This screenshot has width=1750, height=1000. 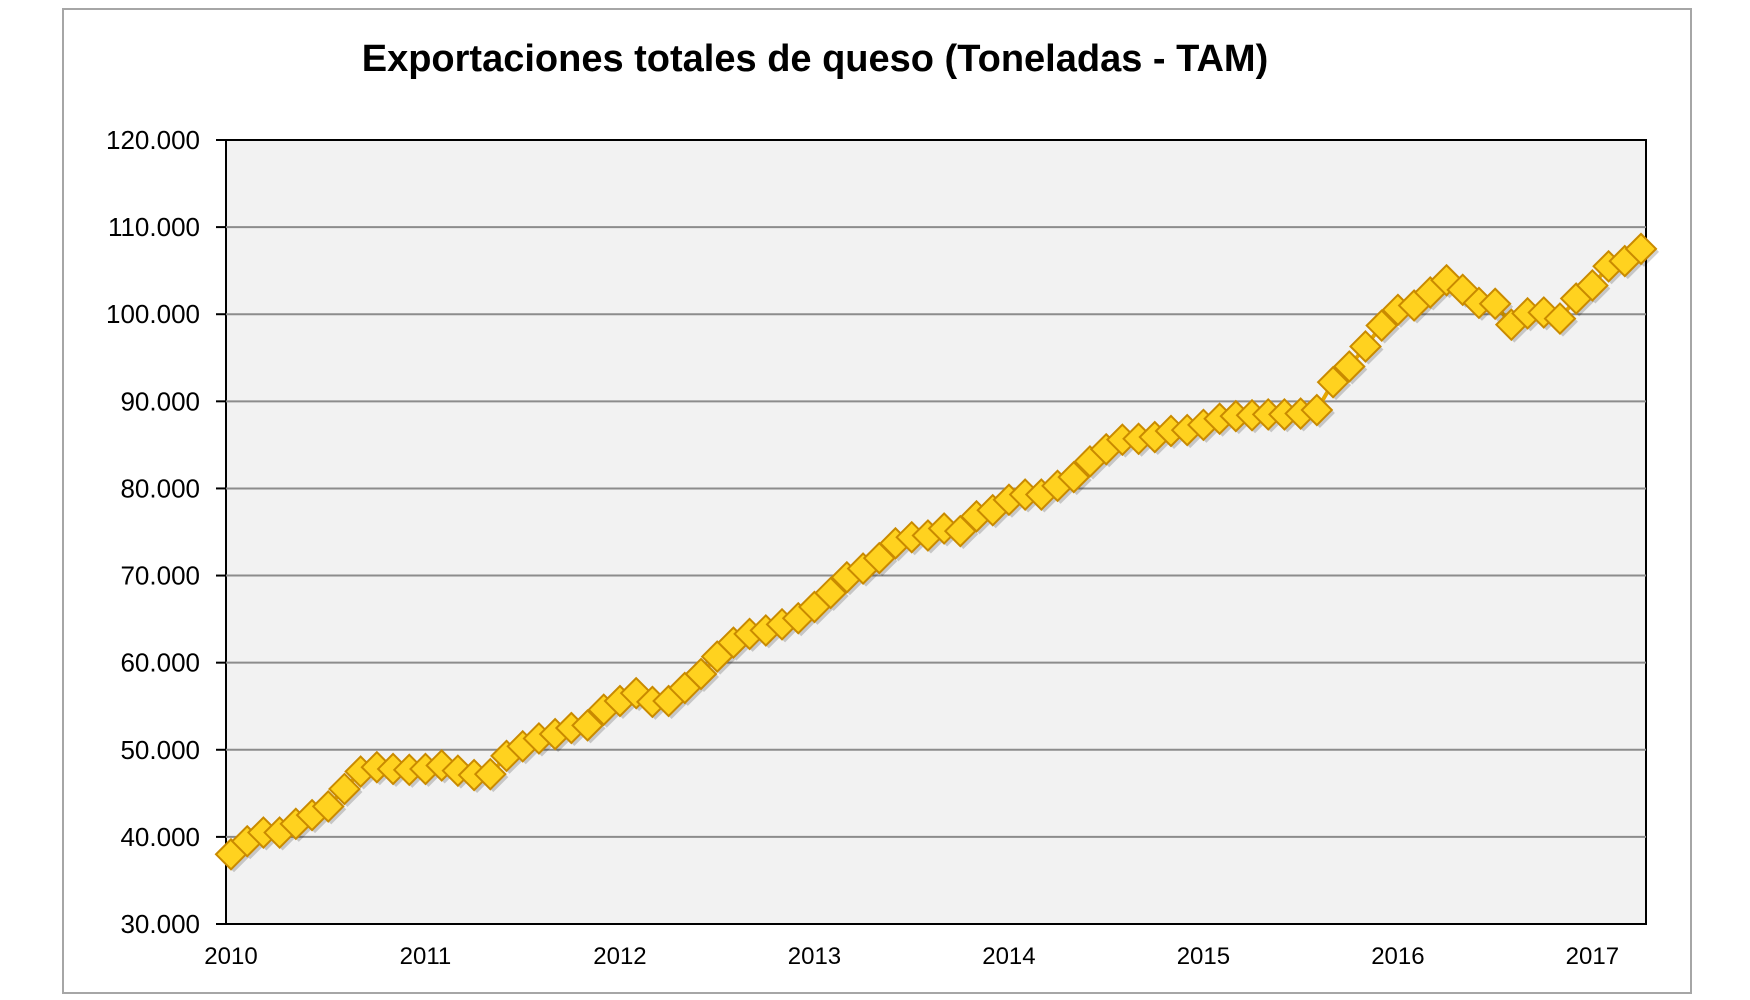 What do you see at coordinates (160, 488) in the screenshot?
I see `y-tick-label: 80.000` at bounding box center [160, 488].